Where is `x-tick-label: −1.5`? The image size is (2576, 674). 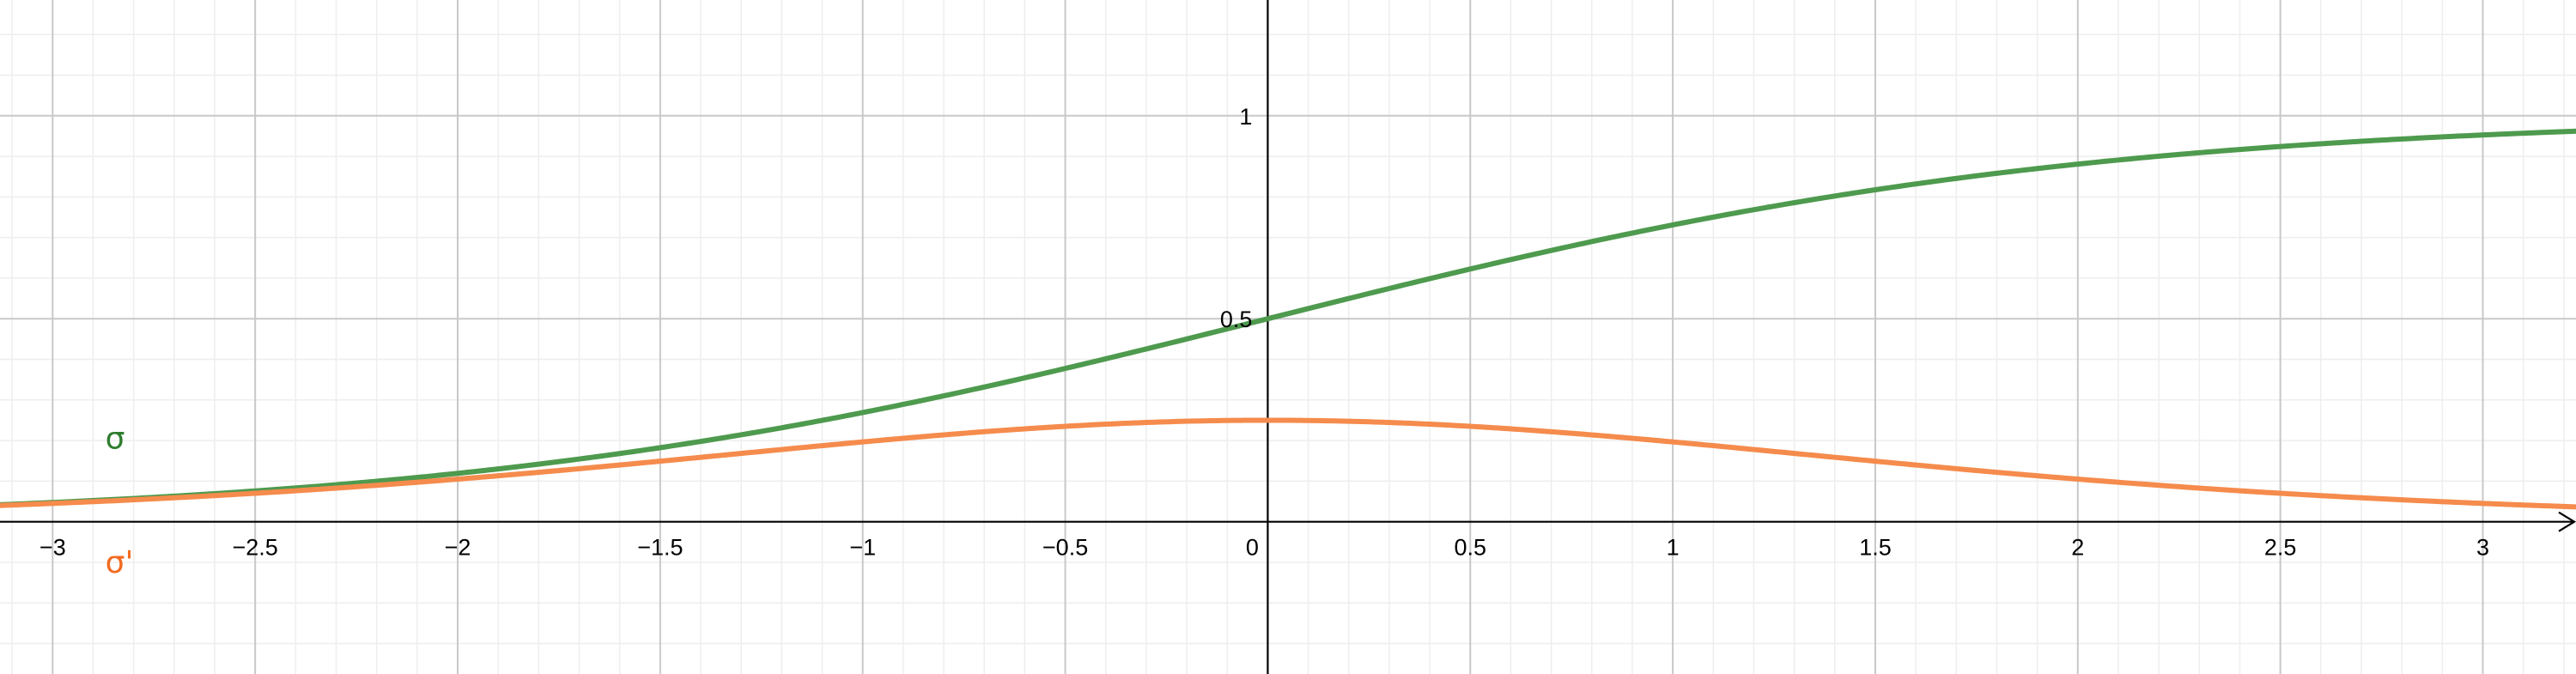
x-tick-label: −1.5 is located at coordinates (660, 548).